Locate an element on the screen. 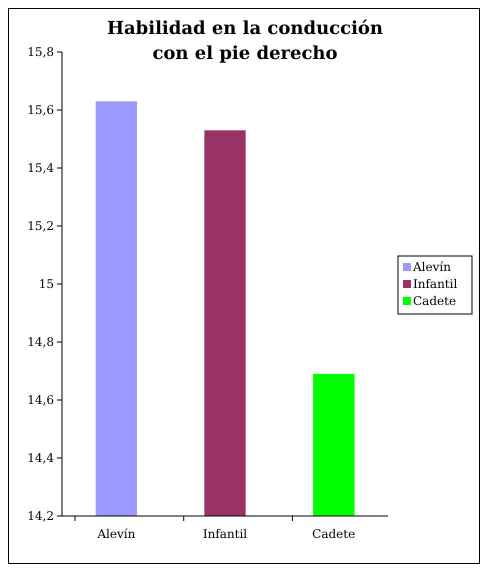 This screenshot has height=572, width=482. y-tick-label: 14,6 is located at coordinates (40, 400).